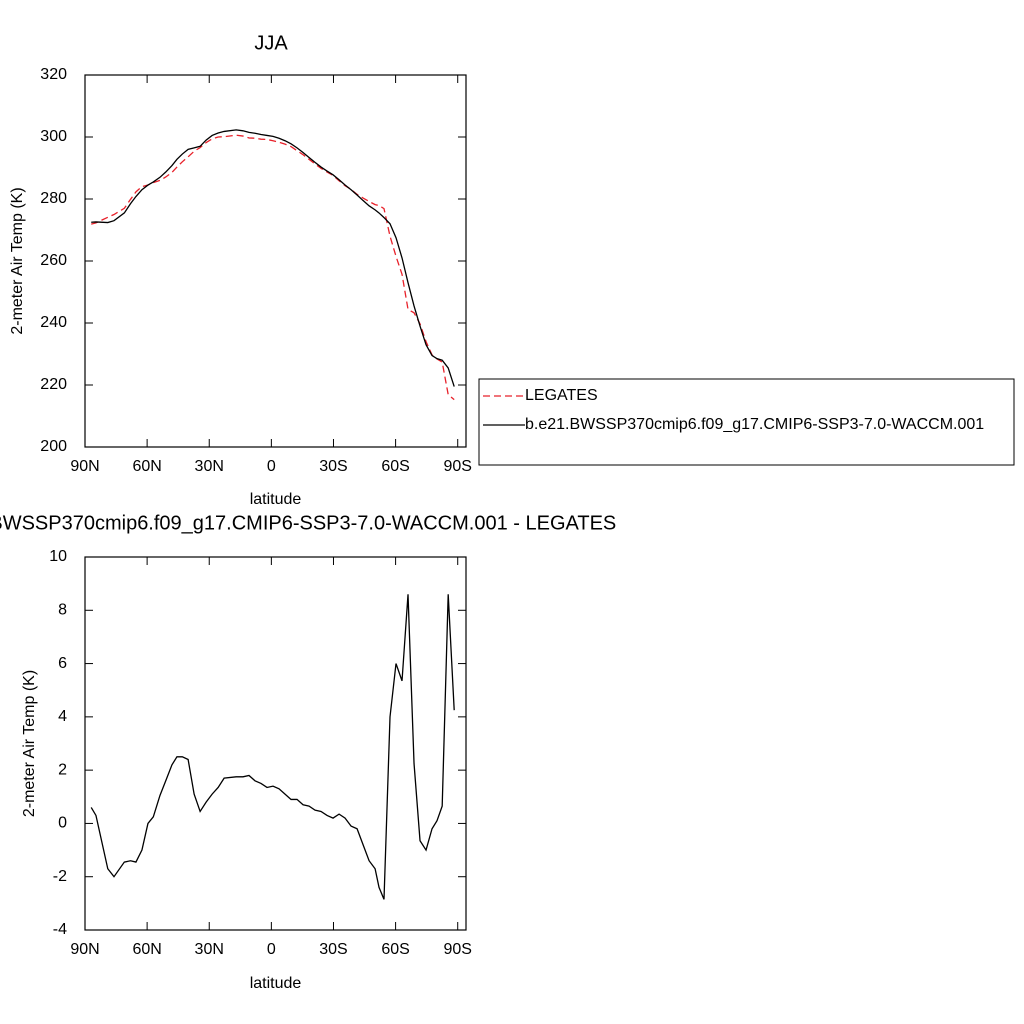 The width and height of the screenshot is (1024, 1024). What do you see at coordinates (53, 260) in the screenshot?
I see `y-tick-label: 260` at bounding box center [53, 260].